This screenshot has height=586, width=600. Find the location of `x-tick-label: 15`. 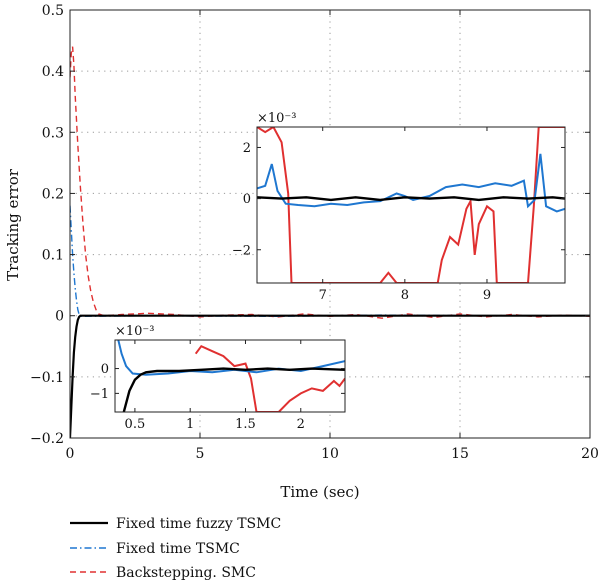

x-tick-label: 15 is located at coordinates (460, 454).